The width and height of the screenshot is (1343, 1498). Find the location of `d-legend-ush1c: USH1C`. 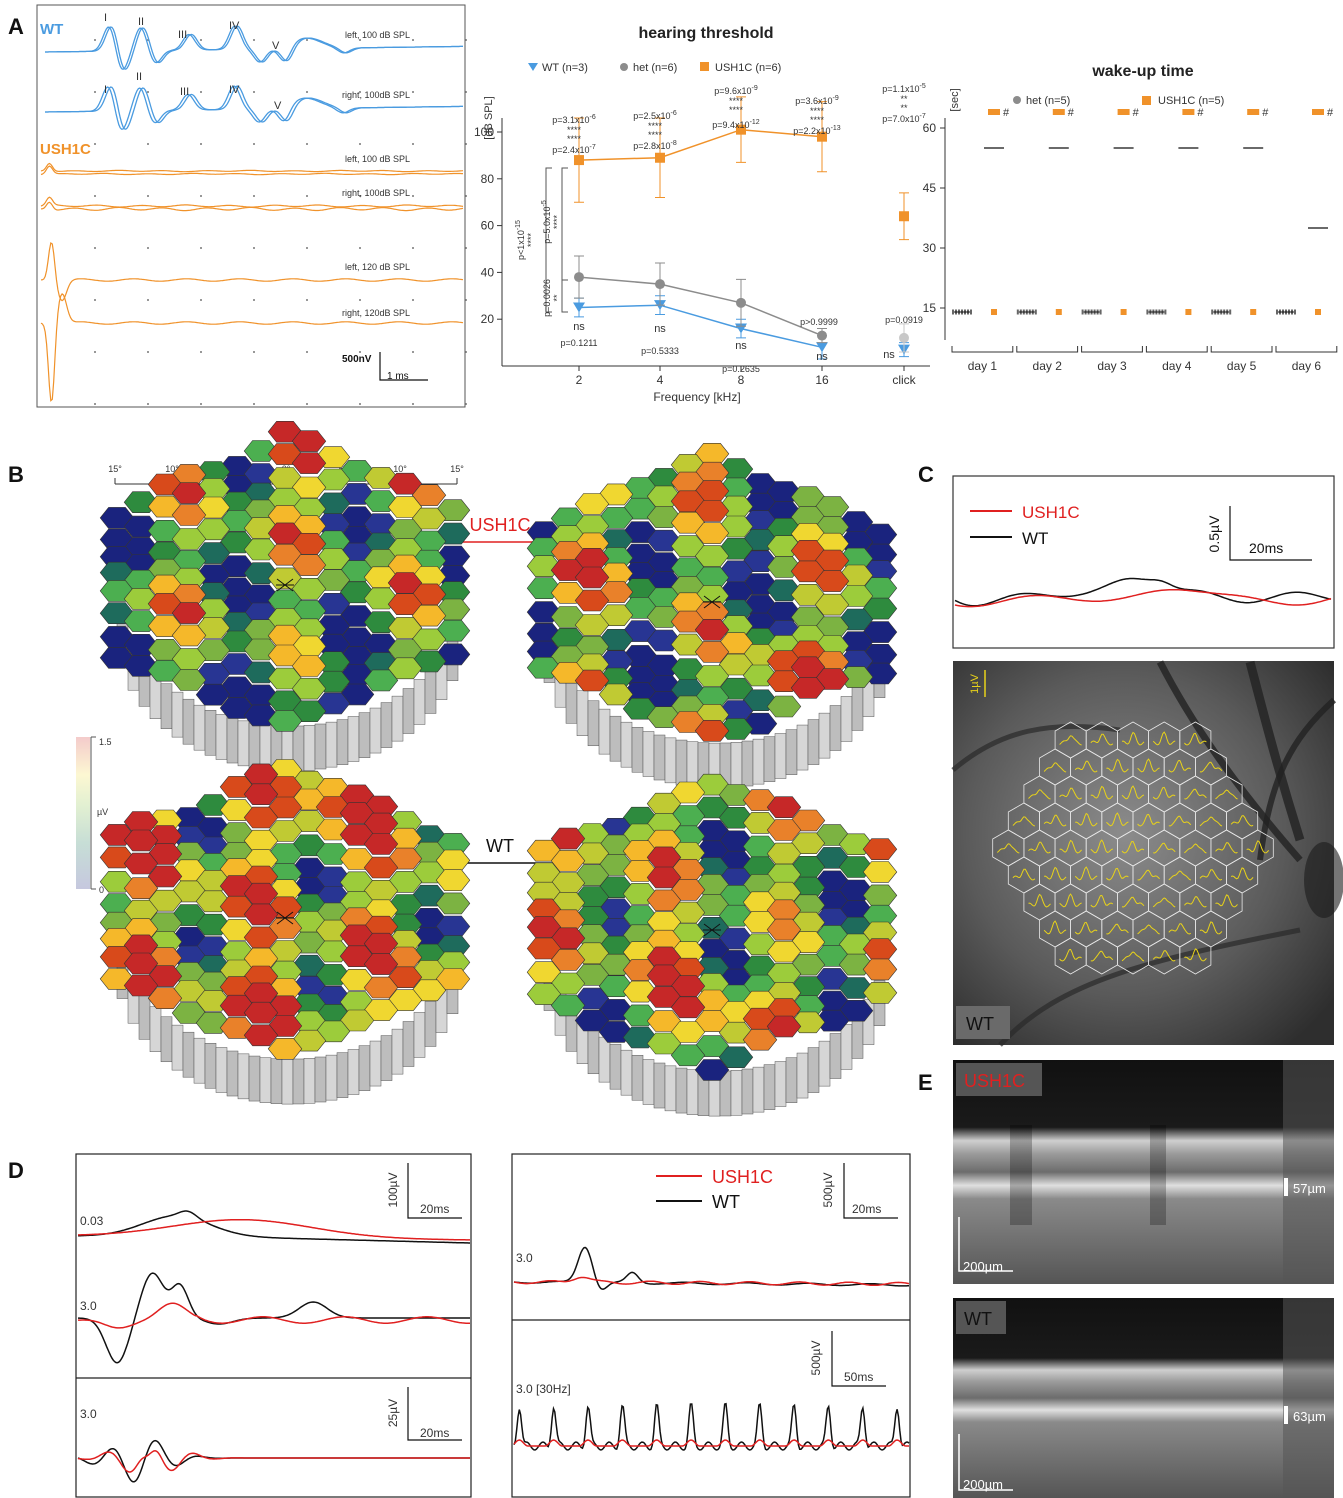

d-legend-ush1c: USH1C is located at coordinates (742, 1177).